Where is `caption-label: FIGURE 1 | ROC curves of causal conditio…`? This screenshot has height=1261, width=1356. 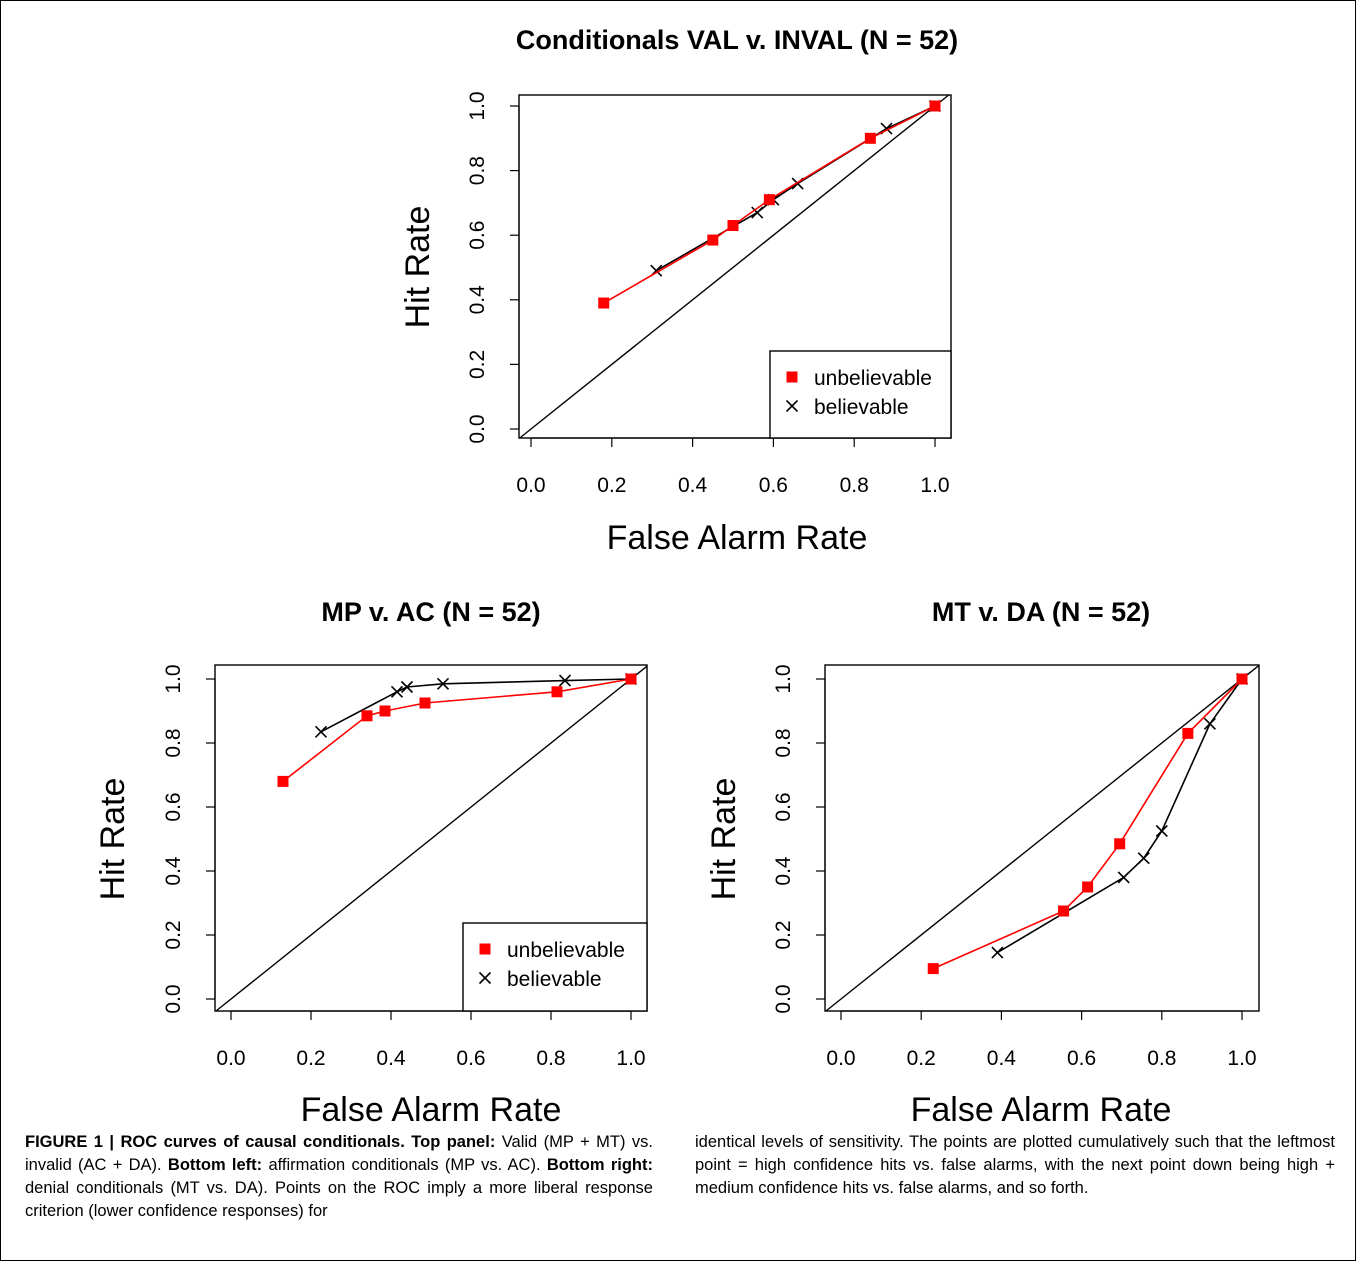 caption-label: FIGURE 1 | ROC curves of causal conditio… is located at coordinates (215, 1142).